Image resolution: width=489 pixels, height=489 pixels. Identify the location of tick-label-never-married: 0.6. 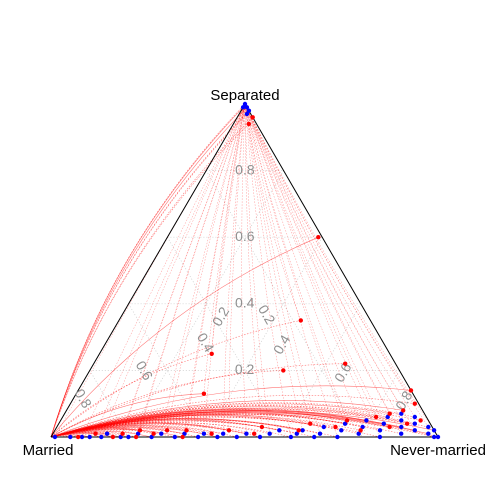
(343, 372).